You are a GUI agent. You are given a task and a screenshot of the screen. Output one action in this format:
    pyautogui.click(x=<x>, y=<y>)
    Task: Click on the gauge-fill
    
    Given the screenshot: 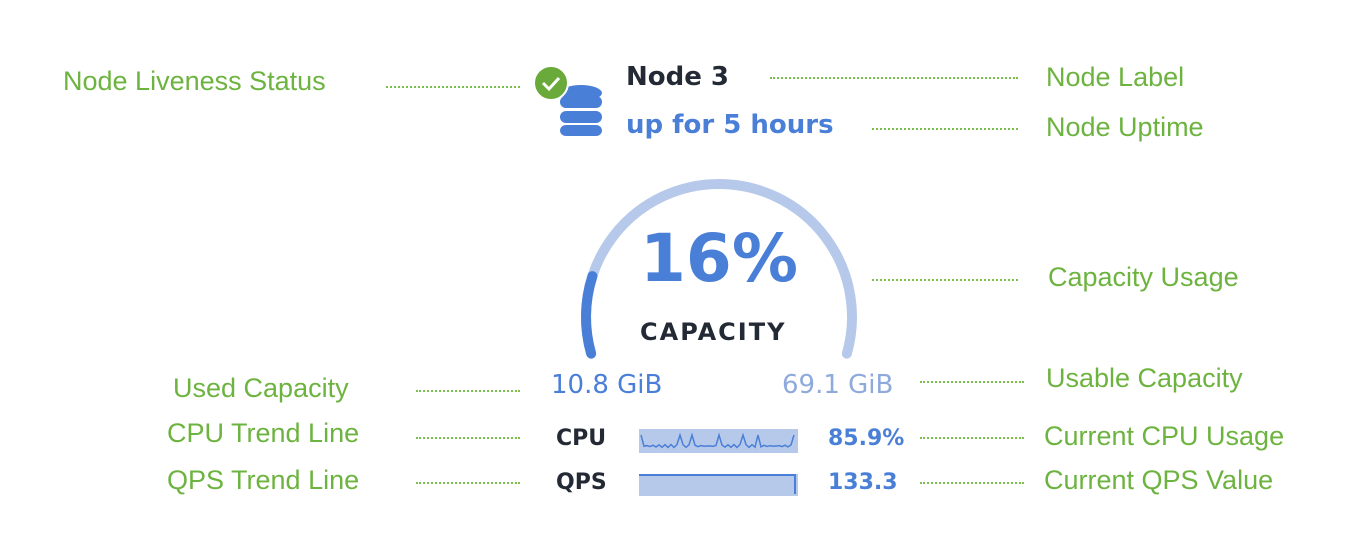 What is the action you would take?
    pyautogui.click(x=589, y=315)
    